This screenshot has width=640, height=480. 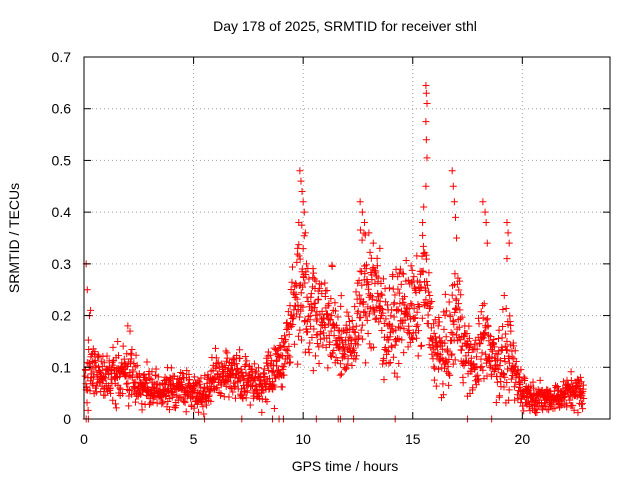 What do you see at coordinates (67, 419) in the screenshot?
I see `y-tick-label: 0` at bounding box center [67, 419].